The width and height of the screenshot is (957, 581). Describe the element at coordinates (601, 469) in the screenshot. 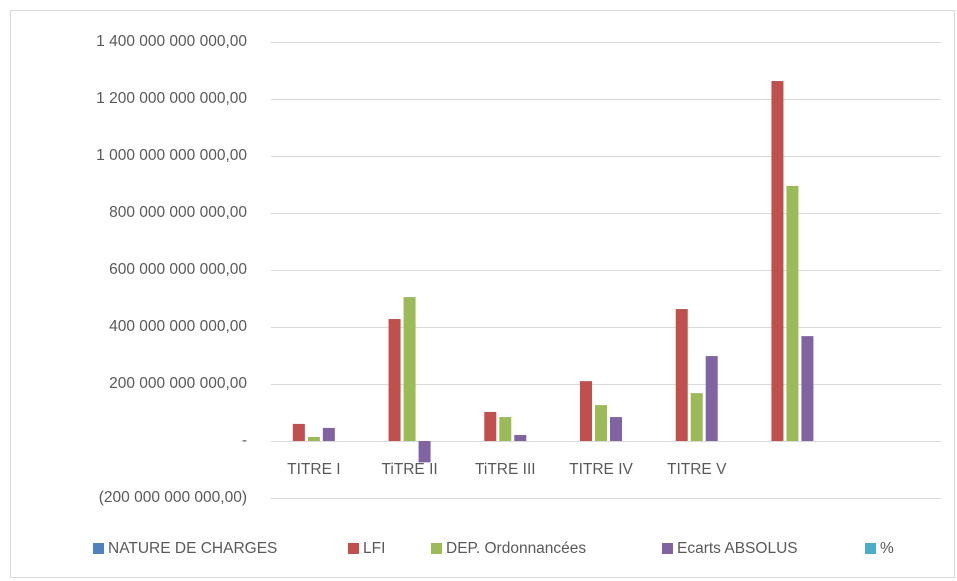

I see `x-tick-label: TITRE IV` at that location.